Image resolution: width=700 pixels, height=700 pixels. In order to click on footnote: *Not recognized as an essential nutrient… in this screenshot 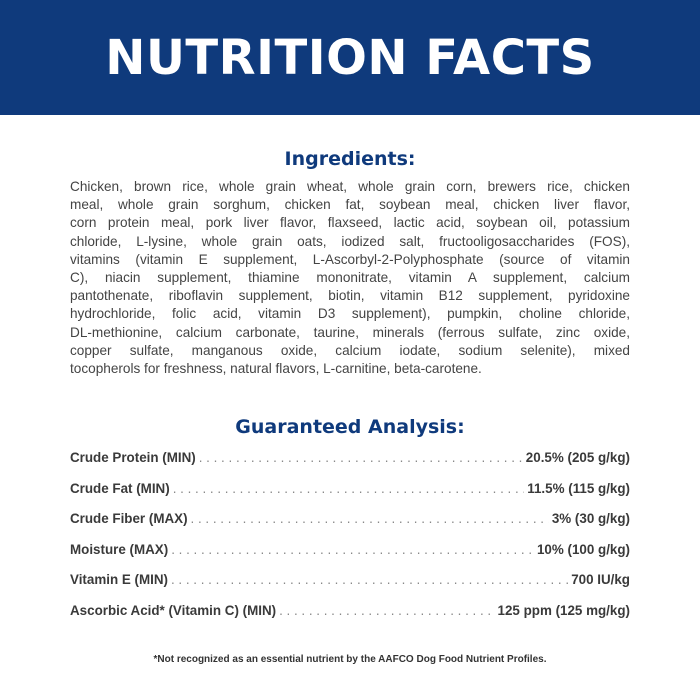, I will do `click(350, 659)`.